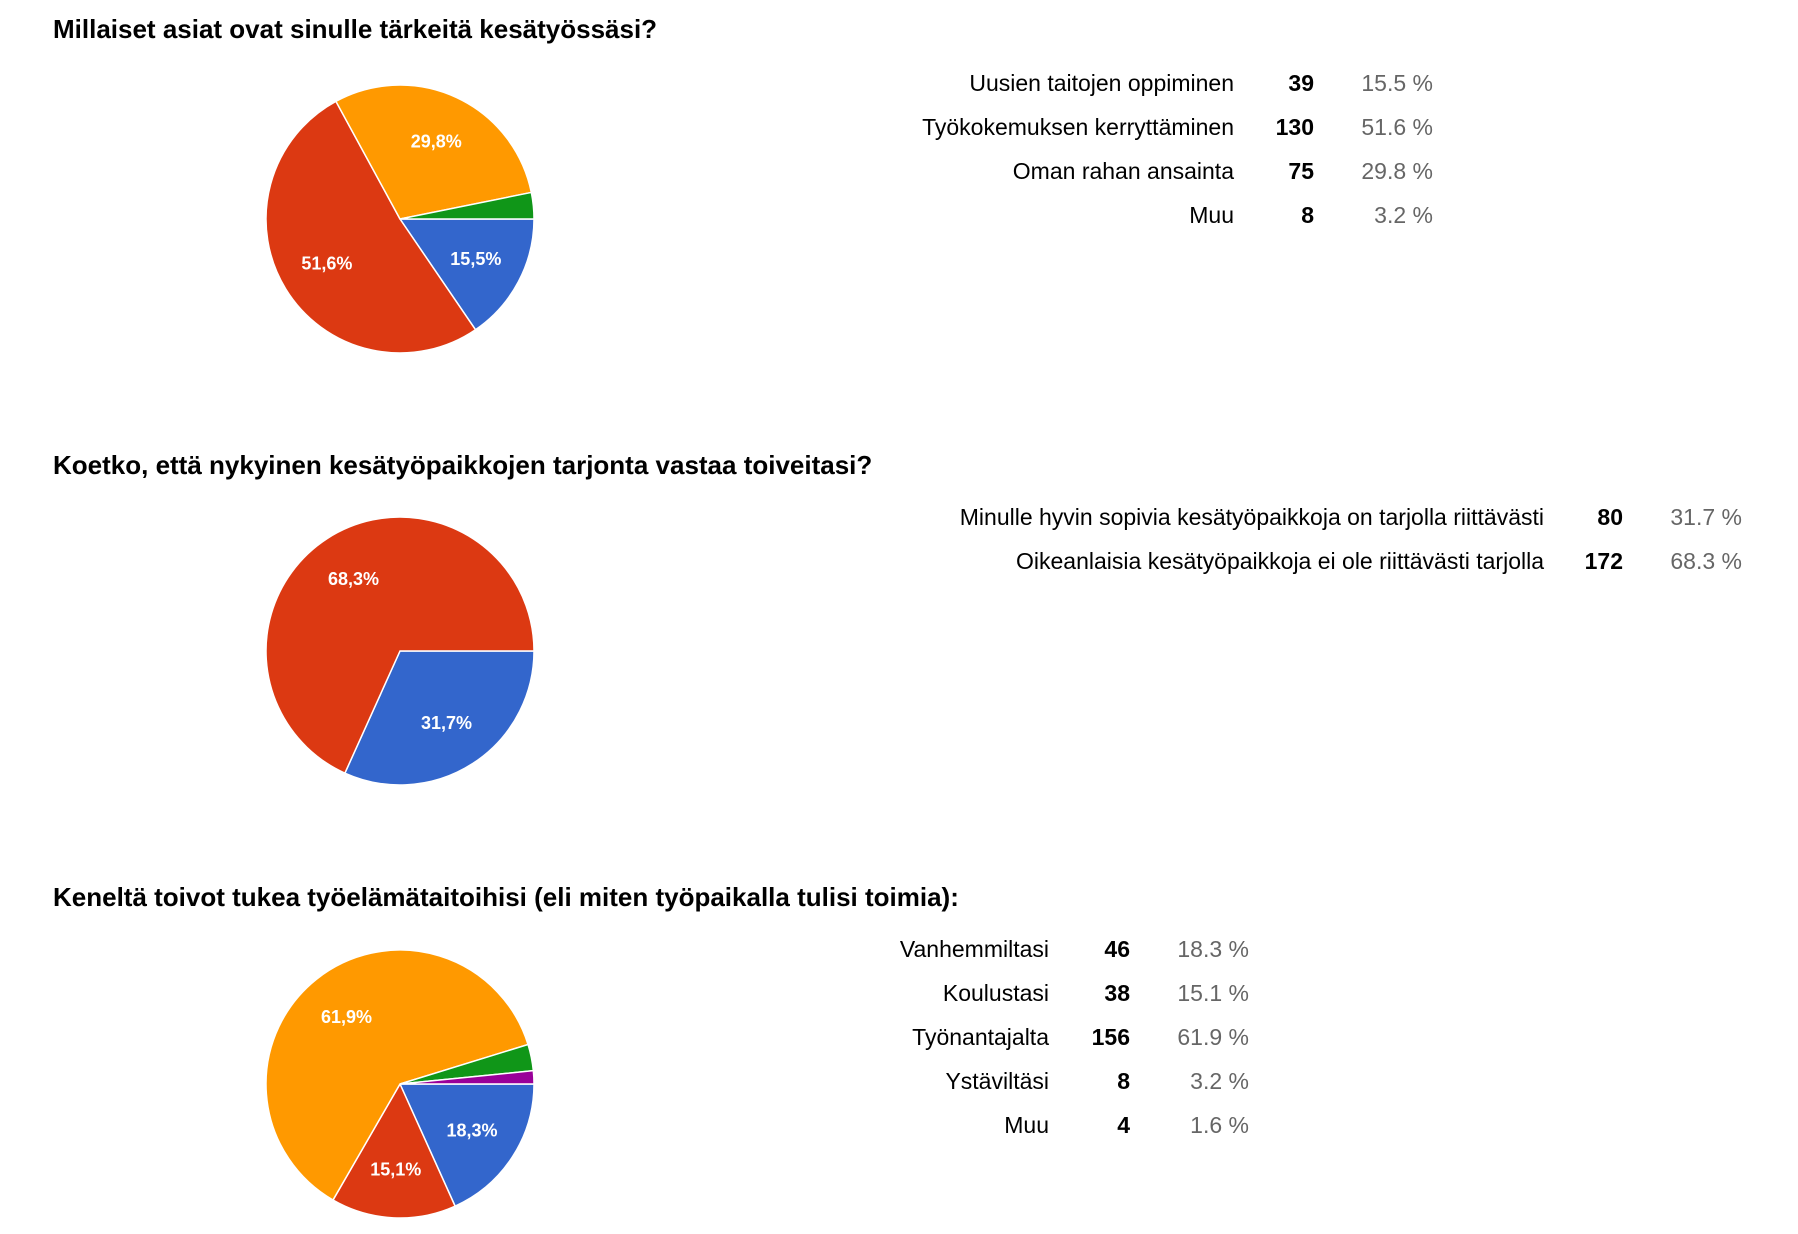  What do you see at coordinates (1706, 517) in the screenshot?
I see `legend-percent: 31.7 %` at bounding box center [1706, 517].